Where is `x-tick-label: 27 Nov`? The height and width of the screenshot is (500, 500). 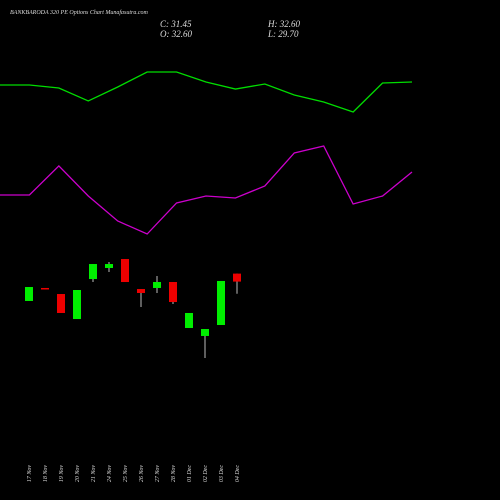 x-tick-label: 27 Nov is located at coordinates (158, 474).